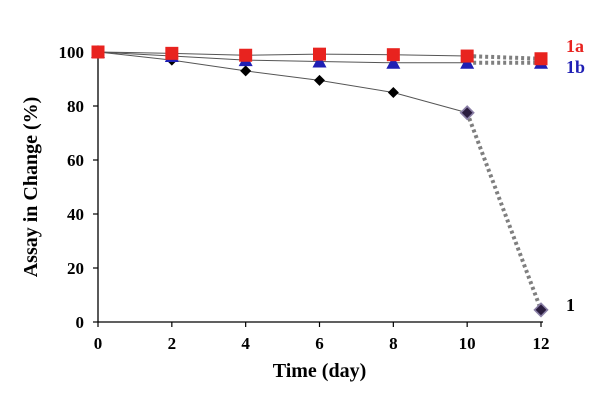 The height and width of the screenshot is (402, 614). Describe the element at coordinates (504, 57) in the screenshot. I see `series-1a-dotted-line` at that location.